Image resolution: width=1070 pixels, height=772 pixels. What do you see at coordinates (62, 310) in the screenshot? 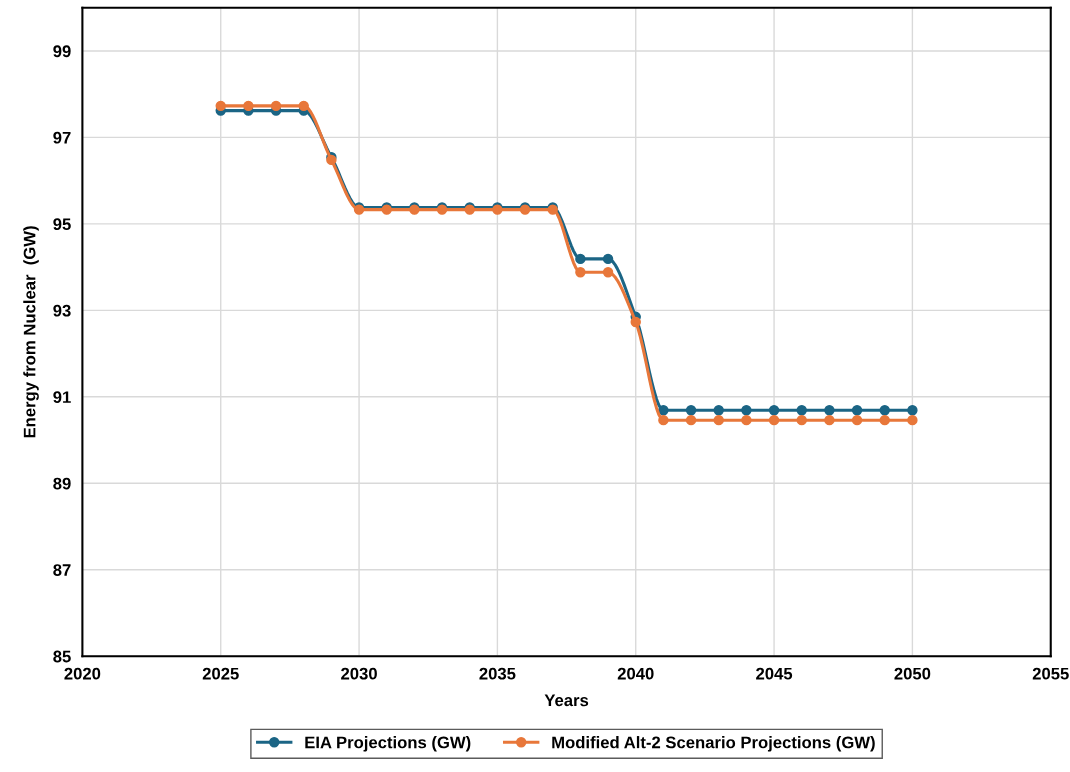
I see `y-tick-label: 93` at bounding box center [62, 310].